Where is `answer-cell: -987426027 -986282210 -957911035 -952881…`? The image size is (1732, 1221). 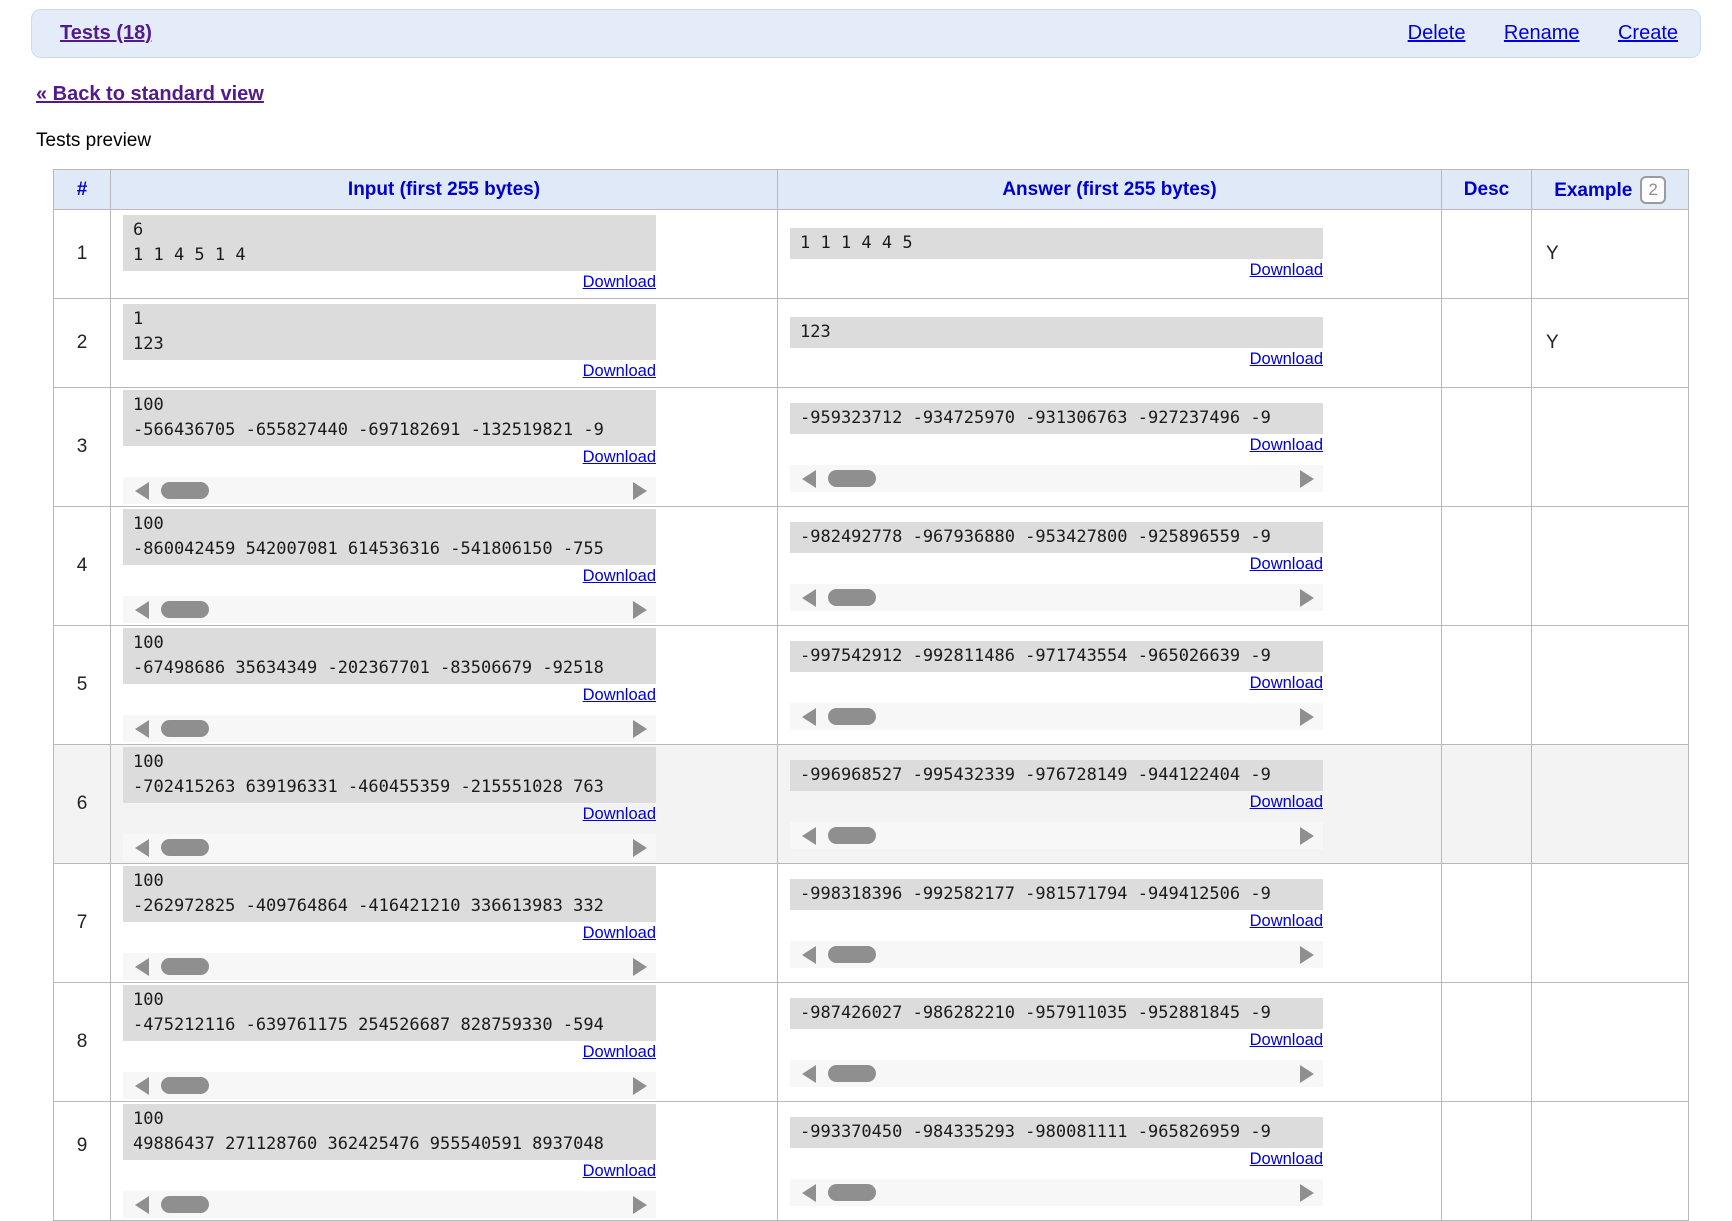 answer-cell: -987426027 -986282210 -957911035 -952881… is located at coordinates (1109, 1042).